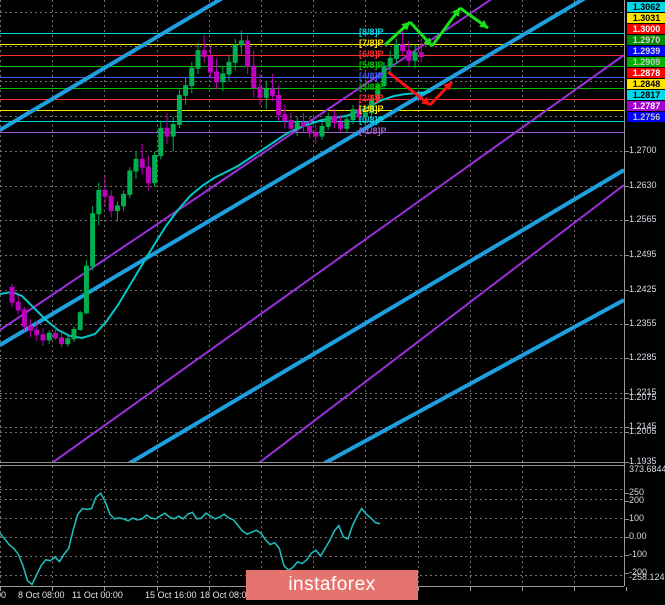  What do you see at coordinates (312, 465) in the screenshot?
I see `pane-divider-bottom` at bounding box center [312, 465].